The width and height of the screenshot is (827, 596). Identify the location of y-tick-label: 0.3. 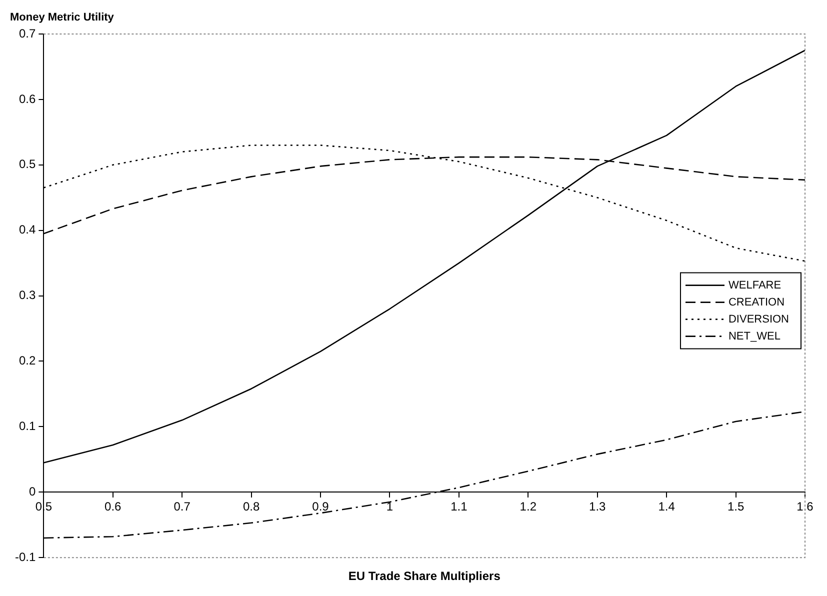
(27, 295).